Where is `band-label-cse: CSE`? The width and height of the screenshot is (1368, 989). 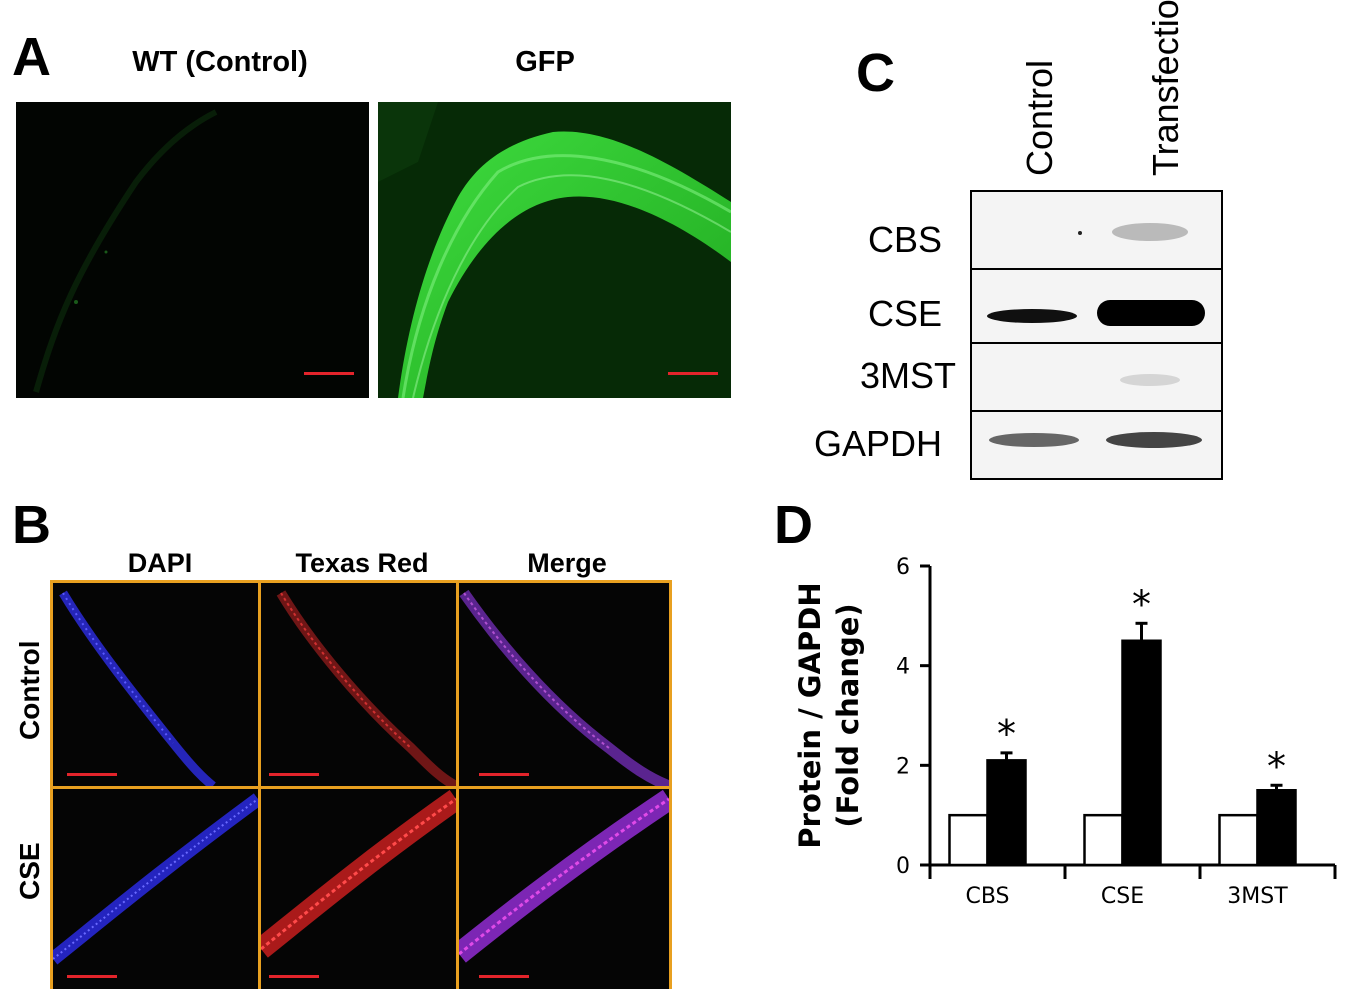 band-label-cse: CSE is located at coordinates (904, 313).